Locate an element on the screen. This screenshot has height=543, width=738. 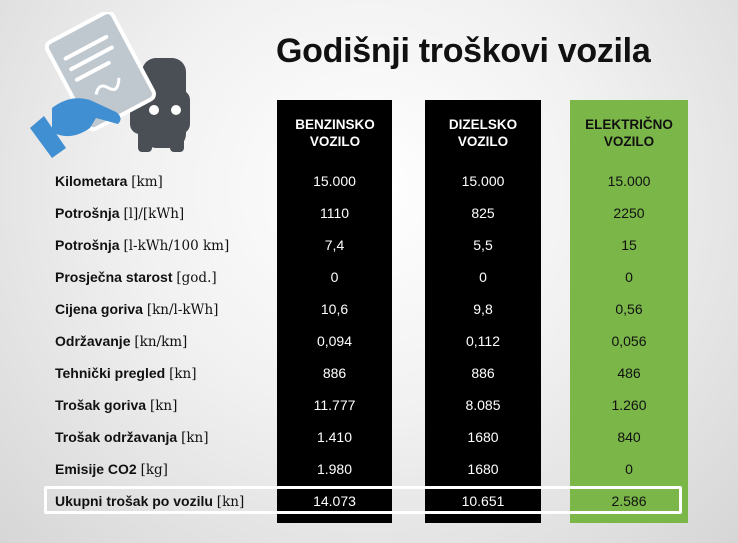
row-label: Cijena goriva [kn/l-kWh] is located at coordinates (136, 309).